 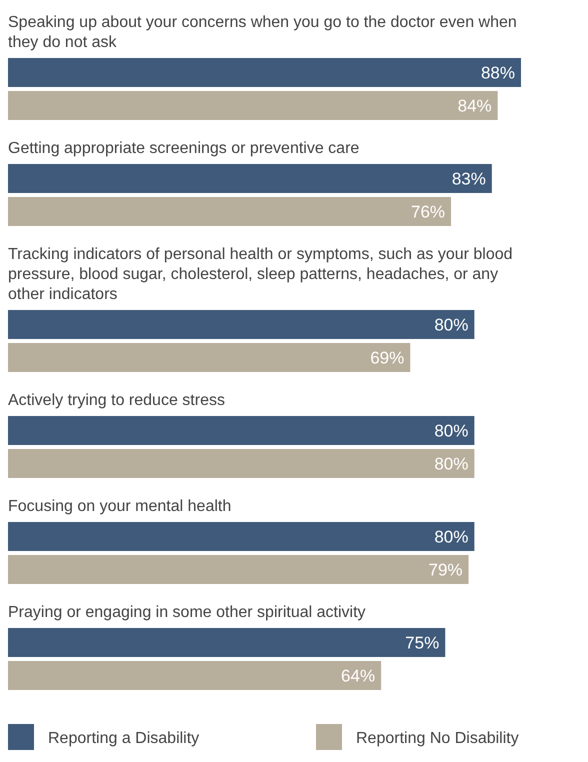 What do you see at coordinates (187, 612) in the screenshot?
I see `y-tick-label: Praying or engaging in some other spiritual activity` at bounding box center [187, 612].